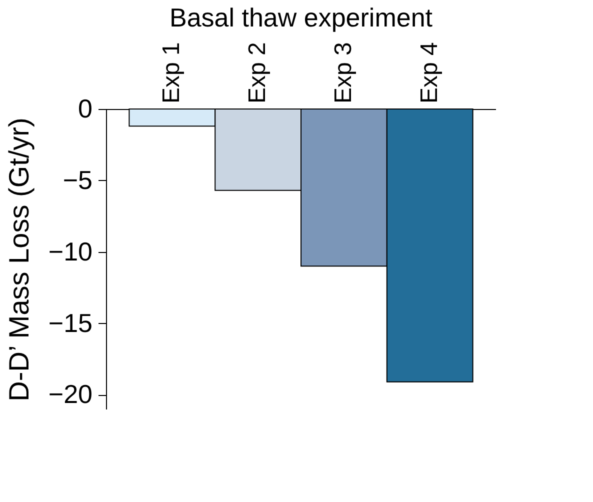  I want to click on y-tick-label: 0, so click(85, 109).